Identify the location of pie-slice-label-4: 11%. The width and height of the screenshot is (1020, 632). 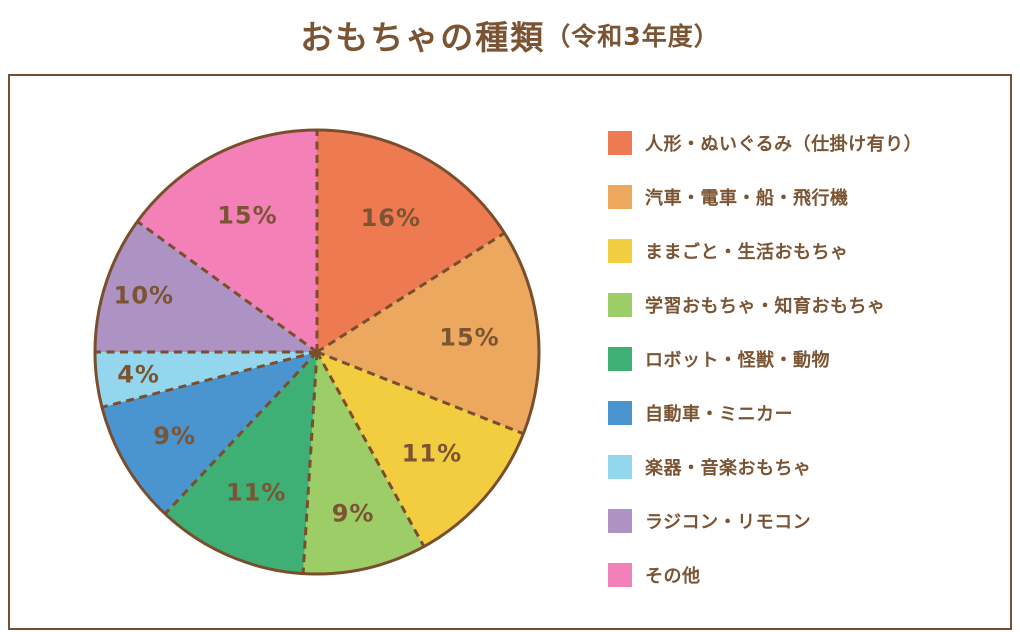
(256, 493).